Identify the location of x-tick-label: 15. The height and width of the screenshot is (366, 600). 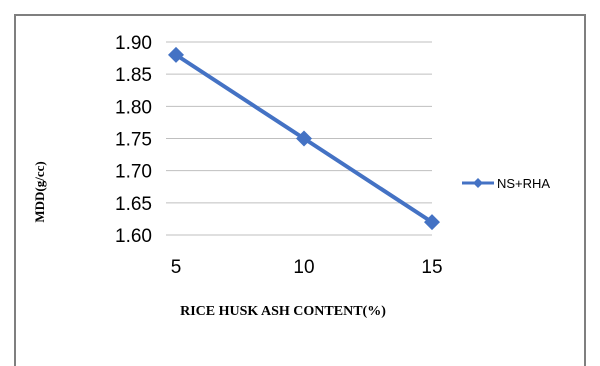
(431, 267).